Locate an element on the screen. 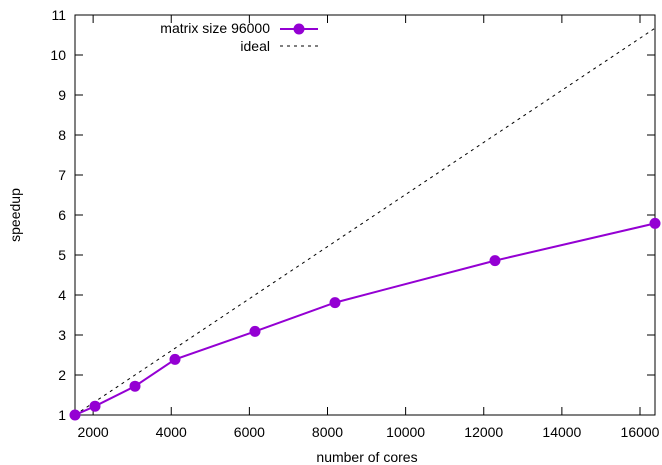 This screenshot has width=662, height=465. x-tick-label: 4000 is located at coordinates (171, 432).